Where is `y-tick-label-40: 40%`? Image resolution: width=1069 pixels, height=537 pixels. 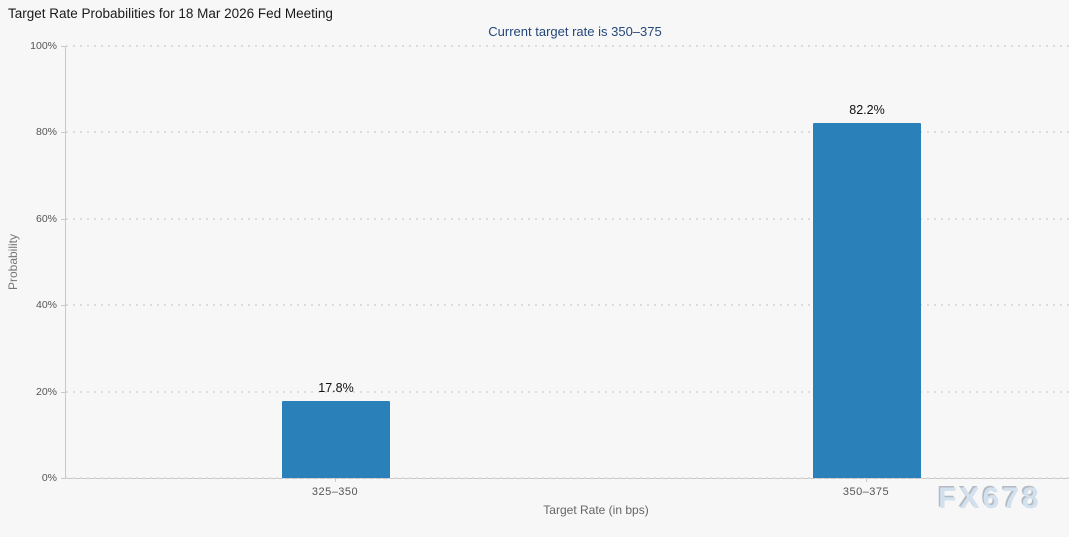 y-tick-label-40: 40% is located at coordinates (46, 305).